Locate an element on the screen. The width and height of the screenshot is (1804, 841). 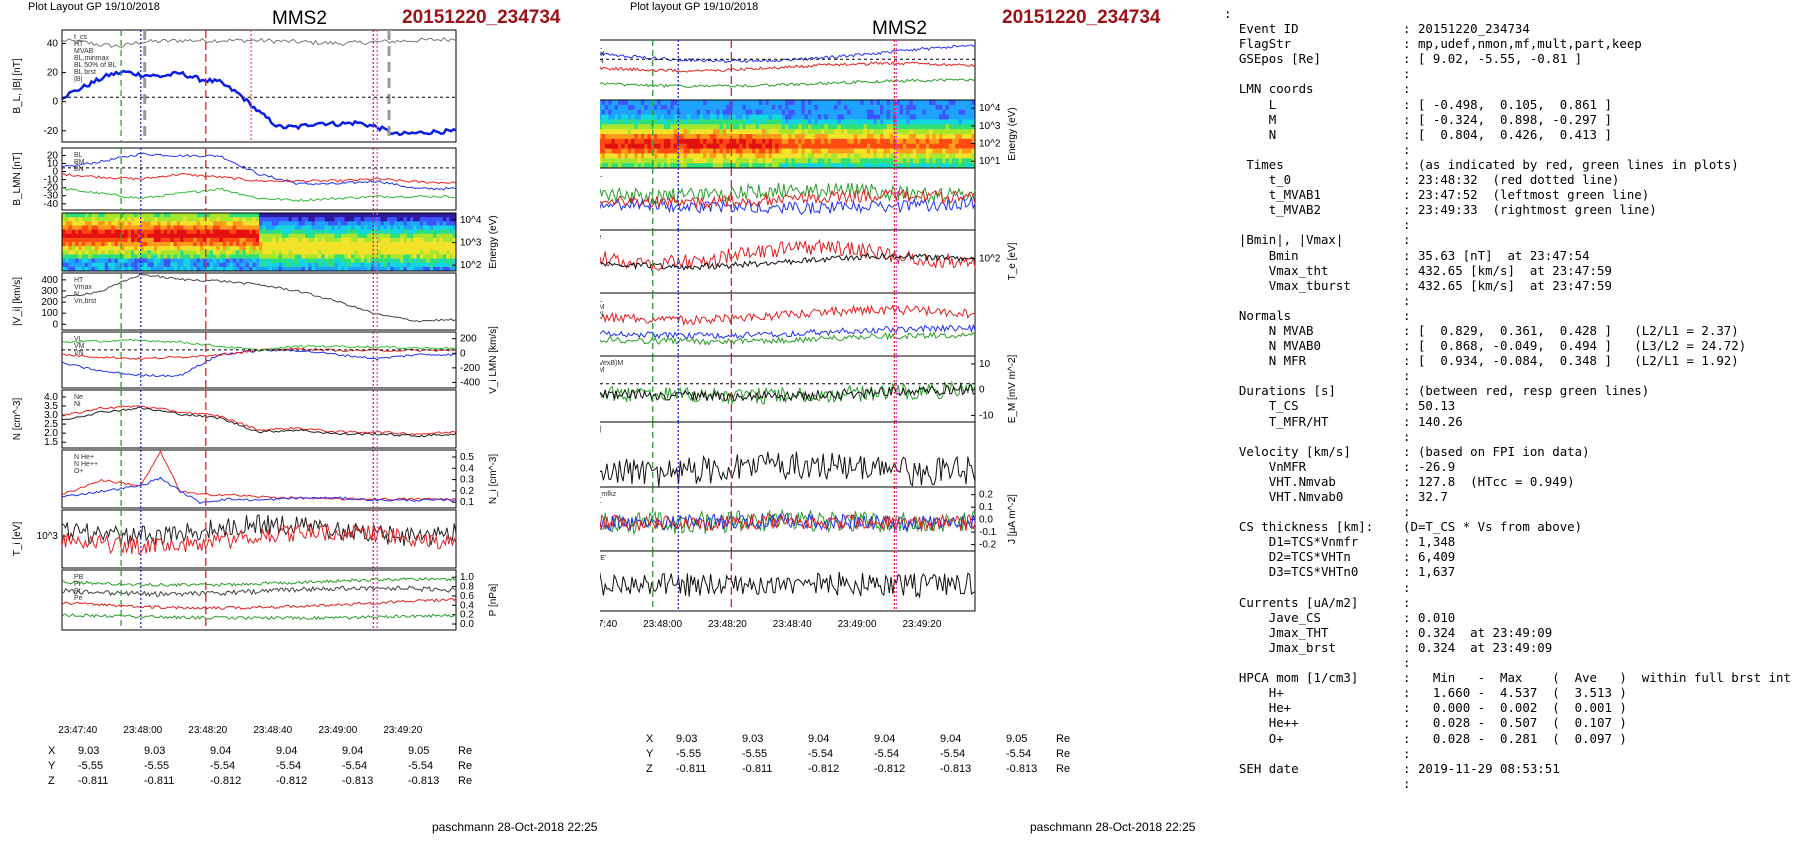
y-tick-label: 10 is located at coordinates (53, 164).